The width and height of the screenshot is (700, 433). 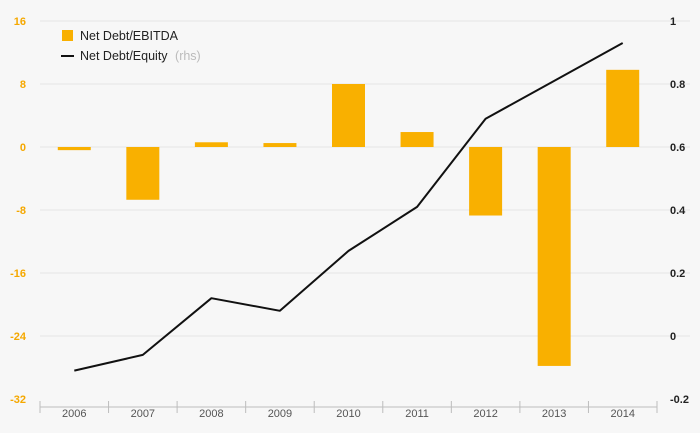 I want to click on y-left-tick-label: -8, so click(x=21, y=211).